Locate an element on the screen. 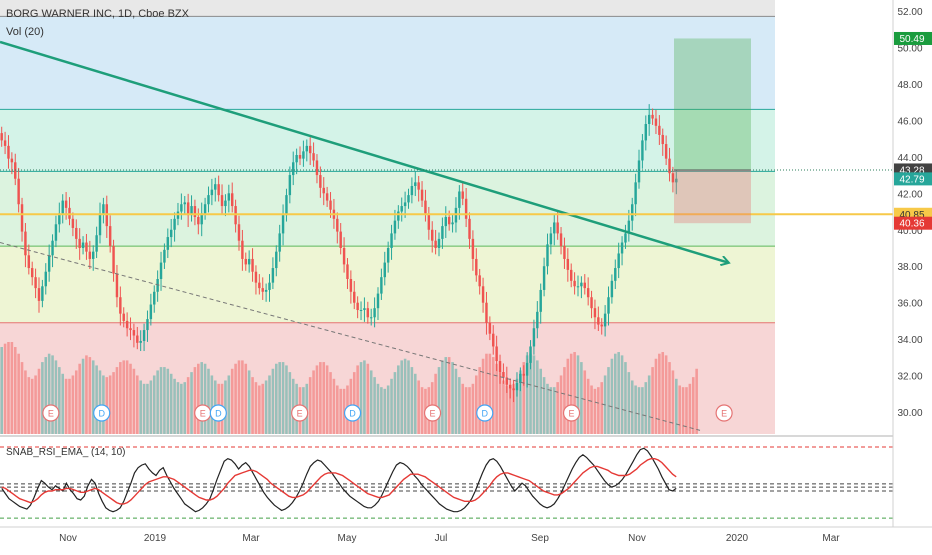 The height and width of the screenshot is (555, 932). event-marker-e: E is located at coordinates (51, 413).